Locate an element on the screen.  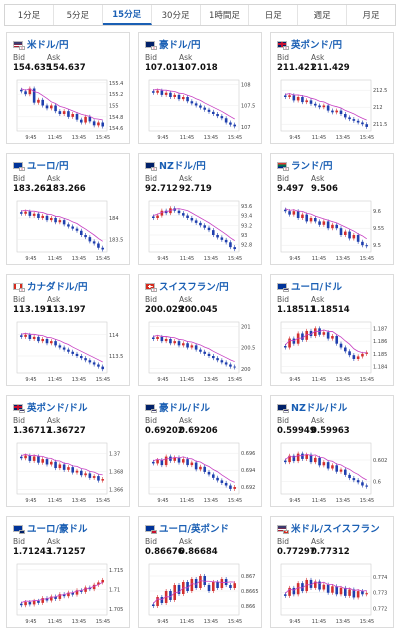
mini-chart: 0.867 0.8665 0.866 9:45 11:45 13:45 15:45 is located at coordinates (201, 593).